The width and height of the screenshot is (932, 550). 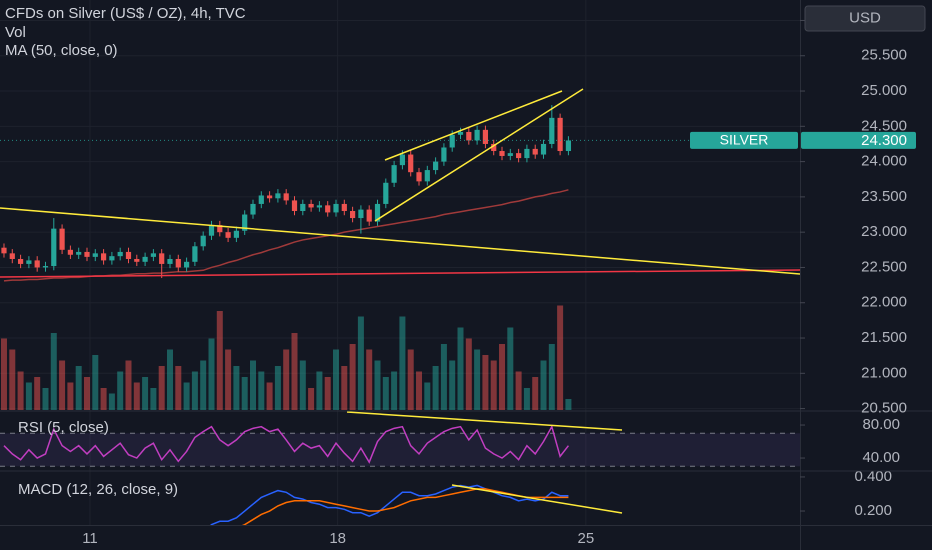 What do you see at coordinates (858, 140) in the screenshot?
I see `last-price-tag` at bounding box center [858, 140].